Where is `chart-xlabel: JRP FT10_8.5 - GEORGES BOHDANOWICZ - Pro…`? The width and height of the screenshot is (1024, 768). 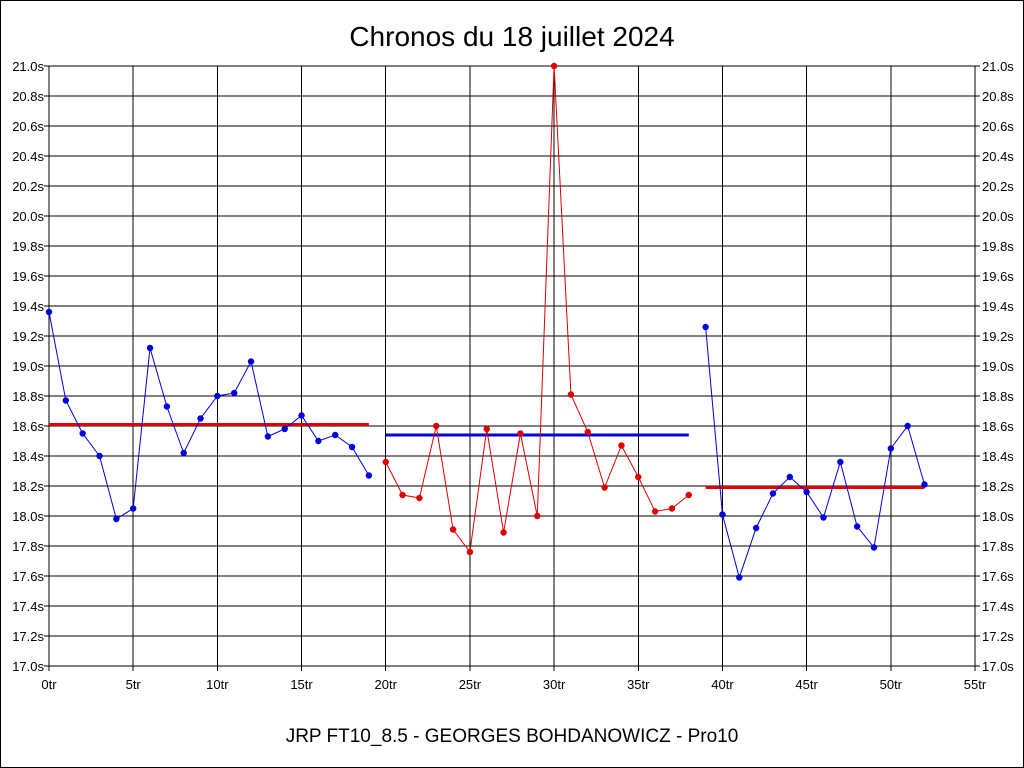 chart-xlabel: JRP FT10_8.5 - GEORGES BOHDANOWICZ - Pro… is located at coordinates (512, 736).